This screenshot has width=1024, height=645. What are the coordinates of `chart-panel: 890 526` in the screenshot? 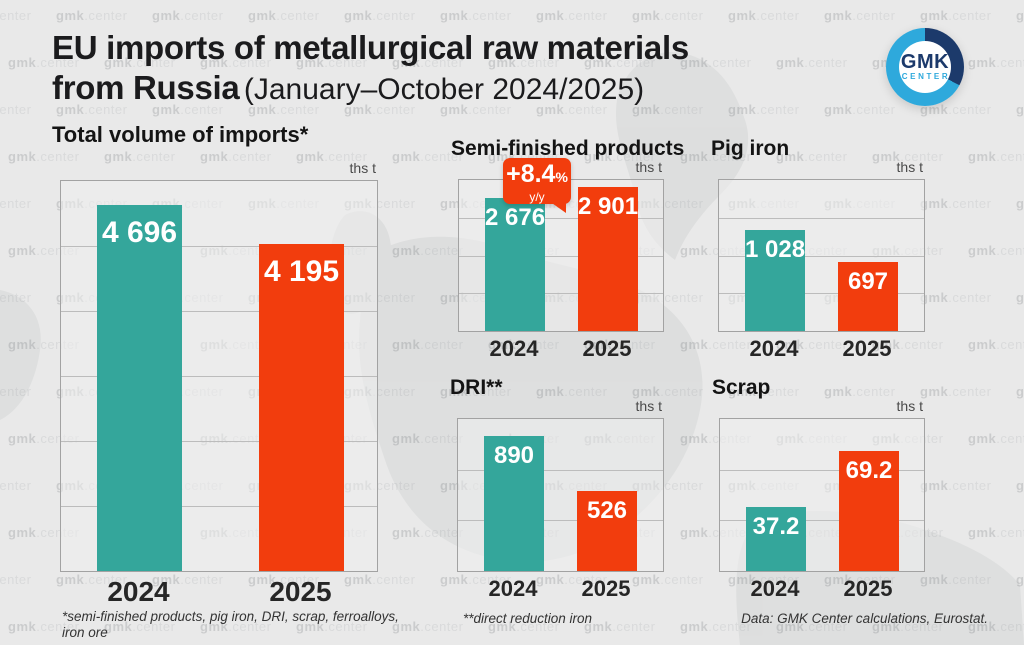 It's located at (560, 495).